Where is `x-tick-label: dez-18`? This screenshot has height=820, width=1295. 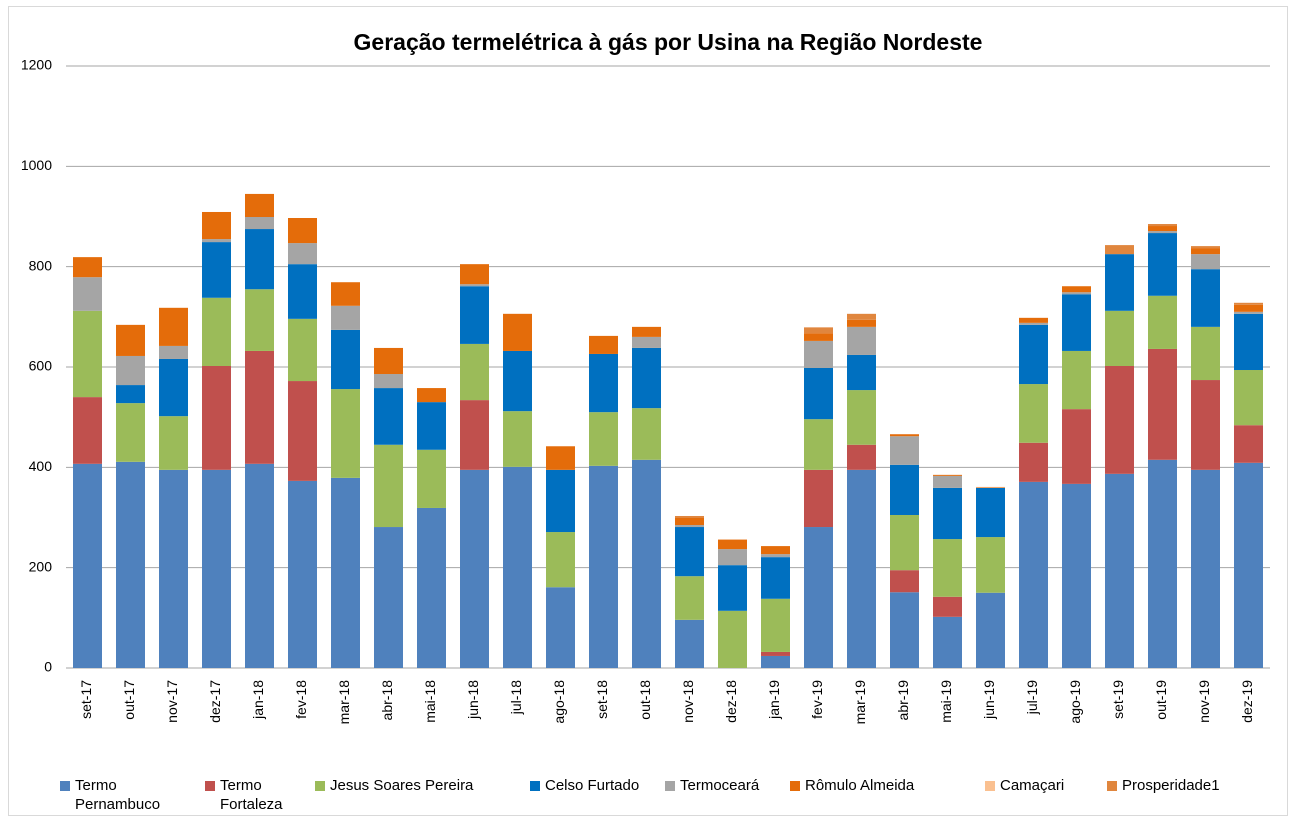 x-tick-label: dez-18 is located at coordinates (731, 701).